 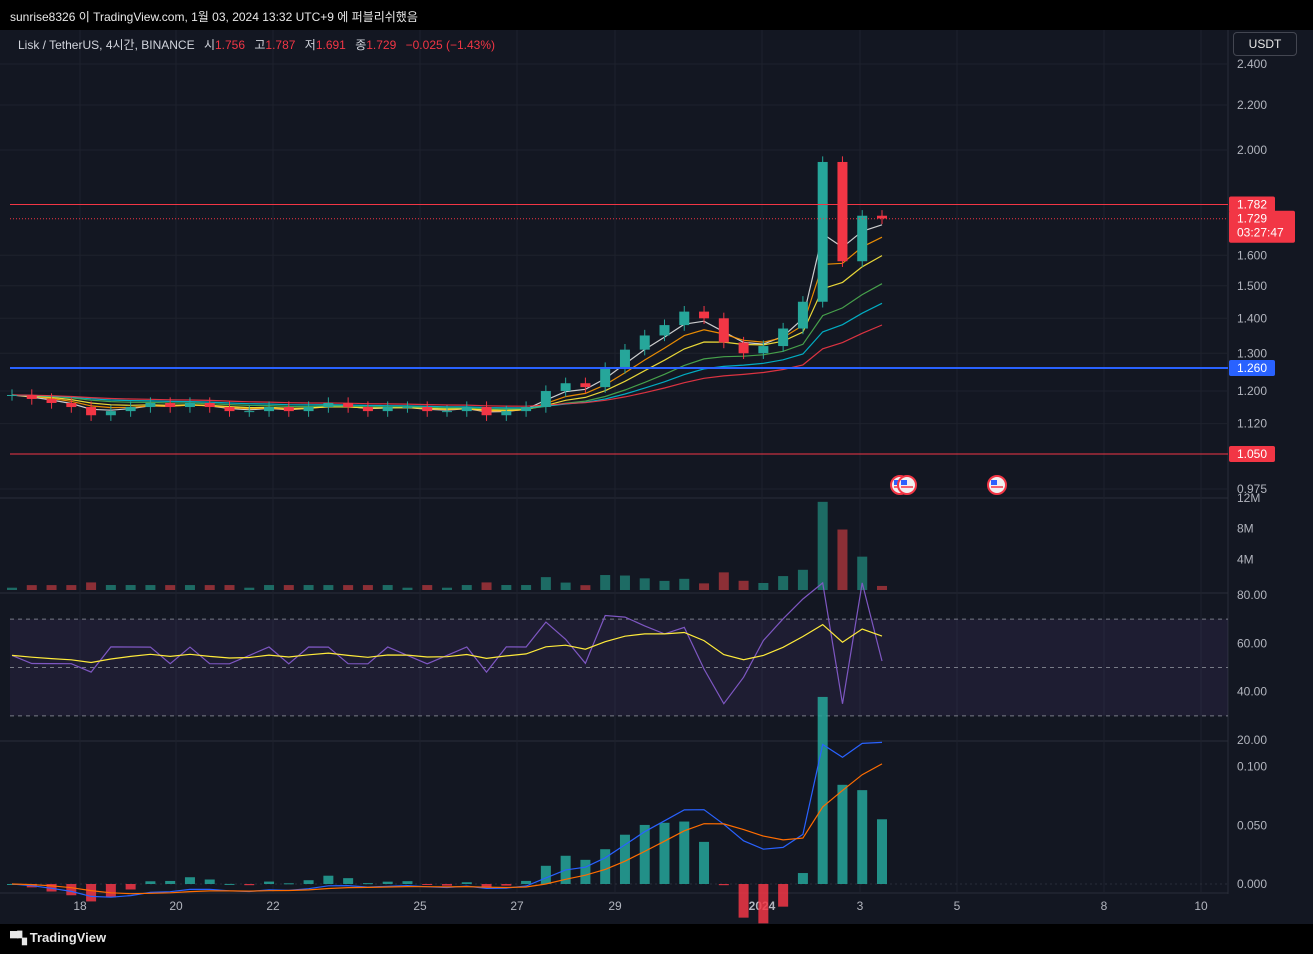 I want to click on price-level-tag-text: 1.782, so click(x=1252, y=204).